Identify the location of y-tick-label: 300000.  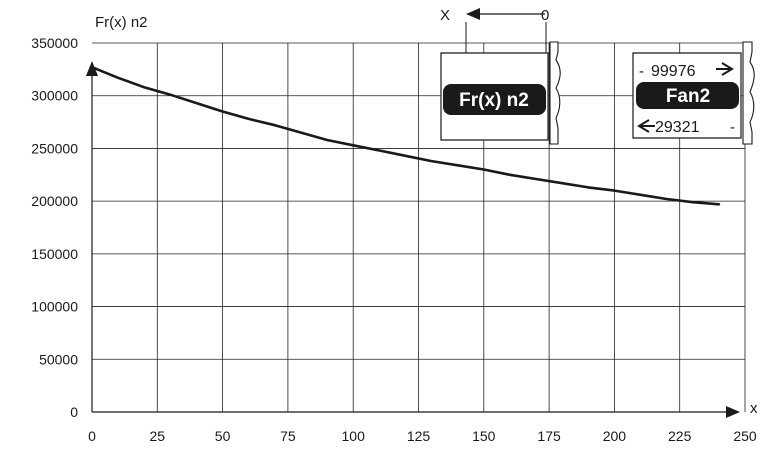
(54, 96).